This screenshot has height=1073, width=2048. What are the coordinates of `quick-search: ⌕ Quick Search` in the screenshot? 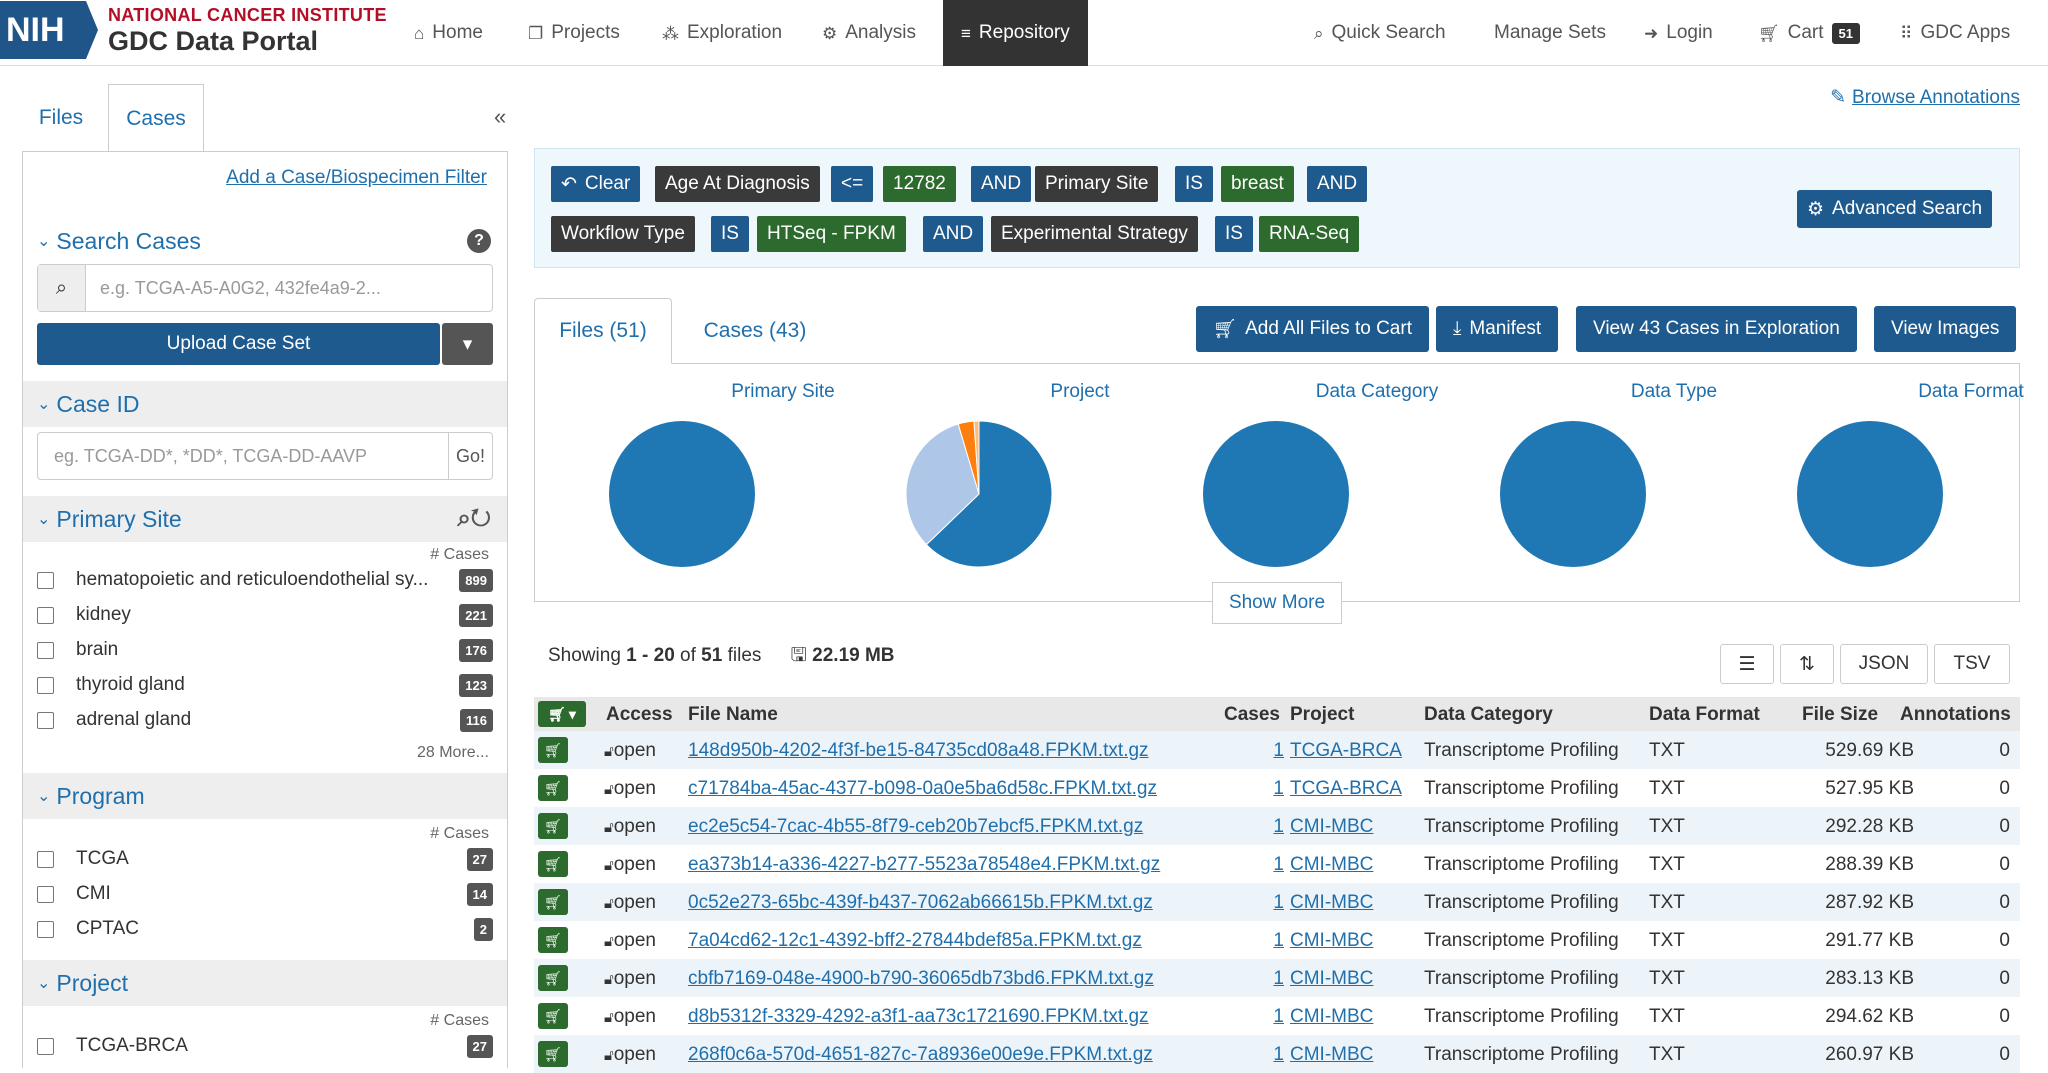 It's located at (1380, 32).